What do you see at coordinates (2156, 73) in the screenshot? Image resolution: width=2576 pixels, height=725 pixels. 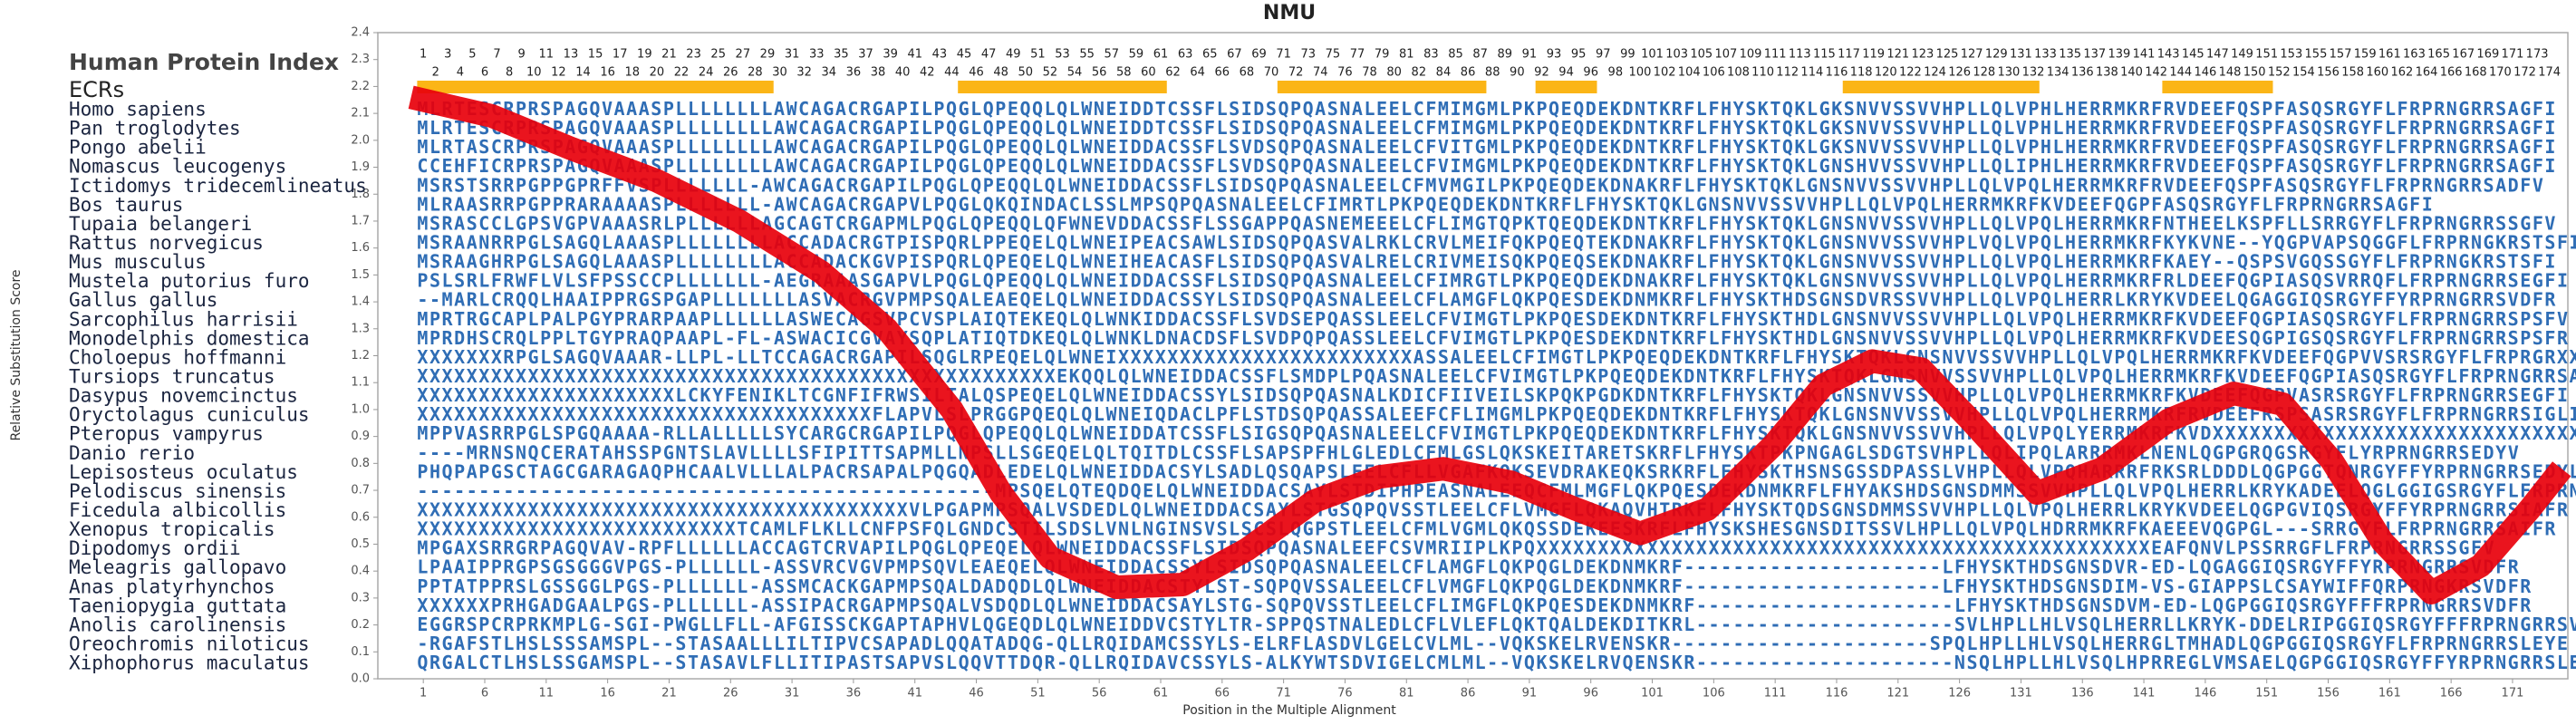 I see `position-index: 142` at bounding box center [2156, 73].